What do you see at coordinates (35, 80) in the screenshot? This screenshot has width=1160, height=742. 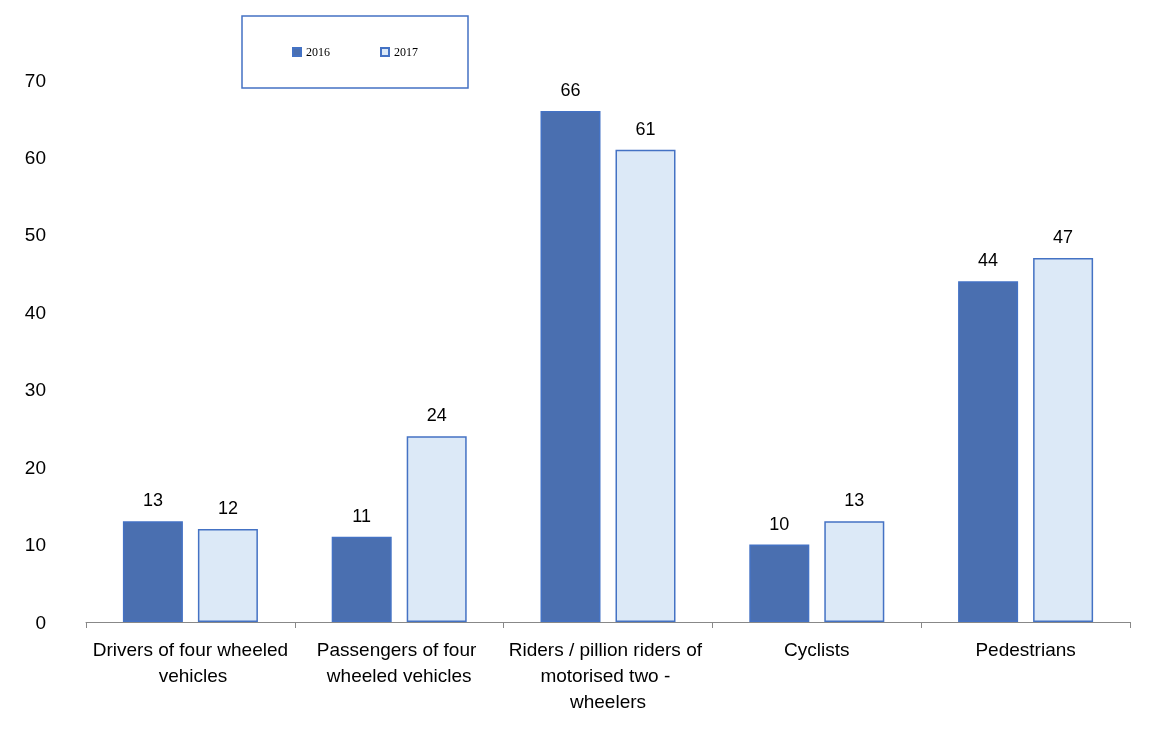 I see `y-tick-label: 70` at bounding box center [35, 80].